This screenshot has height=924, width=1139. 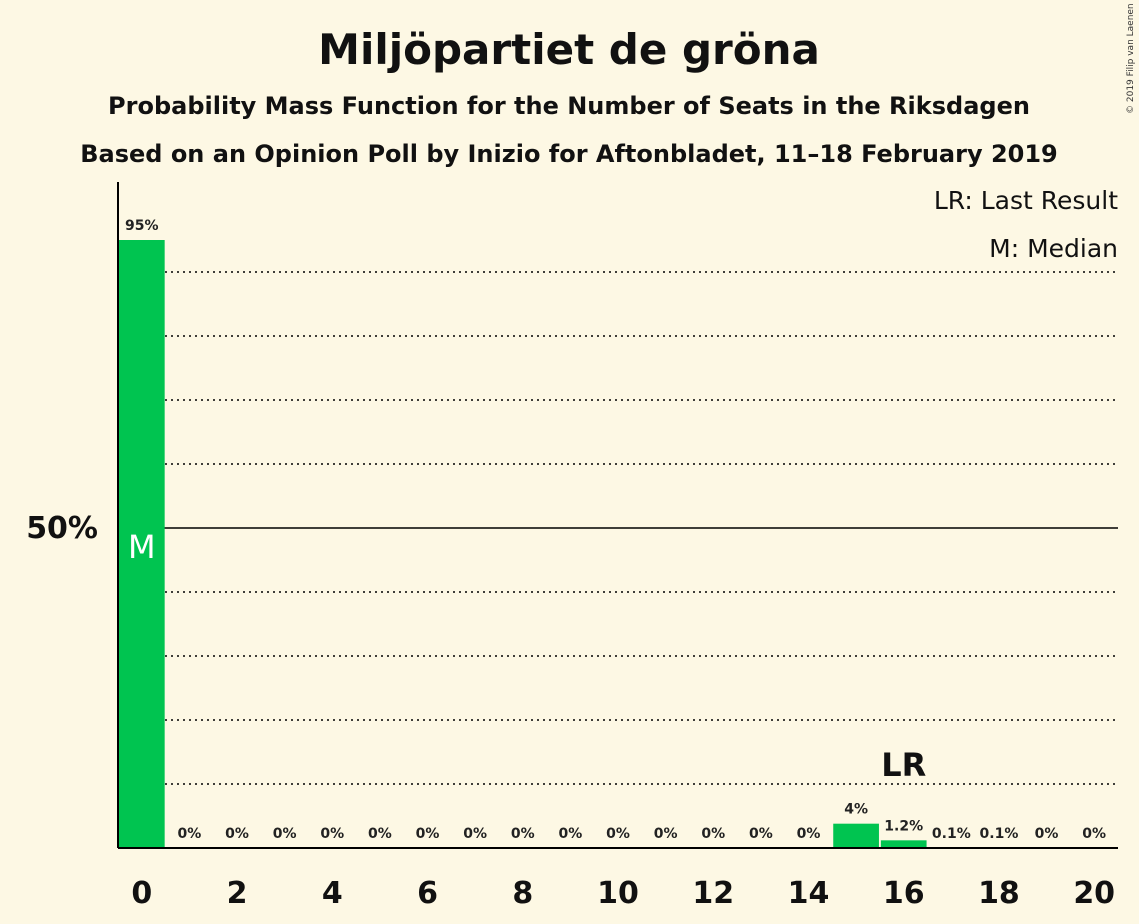 What do you see at coordinates (761, 834) in the screenshot?
I see `bar-label-seat-13: 0%` at bounding box center [761, 834].